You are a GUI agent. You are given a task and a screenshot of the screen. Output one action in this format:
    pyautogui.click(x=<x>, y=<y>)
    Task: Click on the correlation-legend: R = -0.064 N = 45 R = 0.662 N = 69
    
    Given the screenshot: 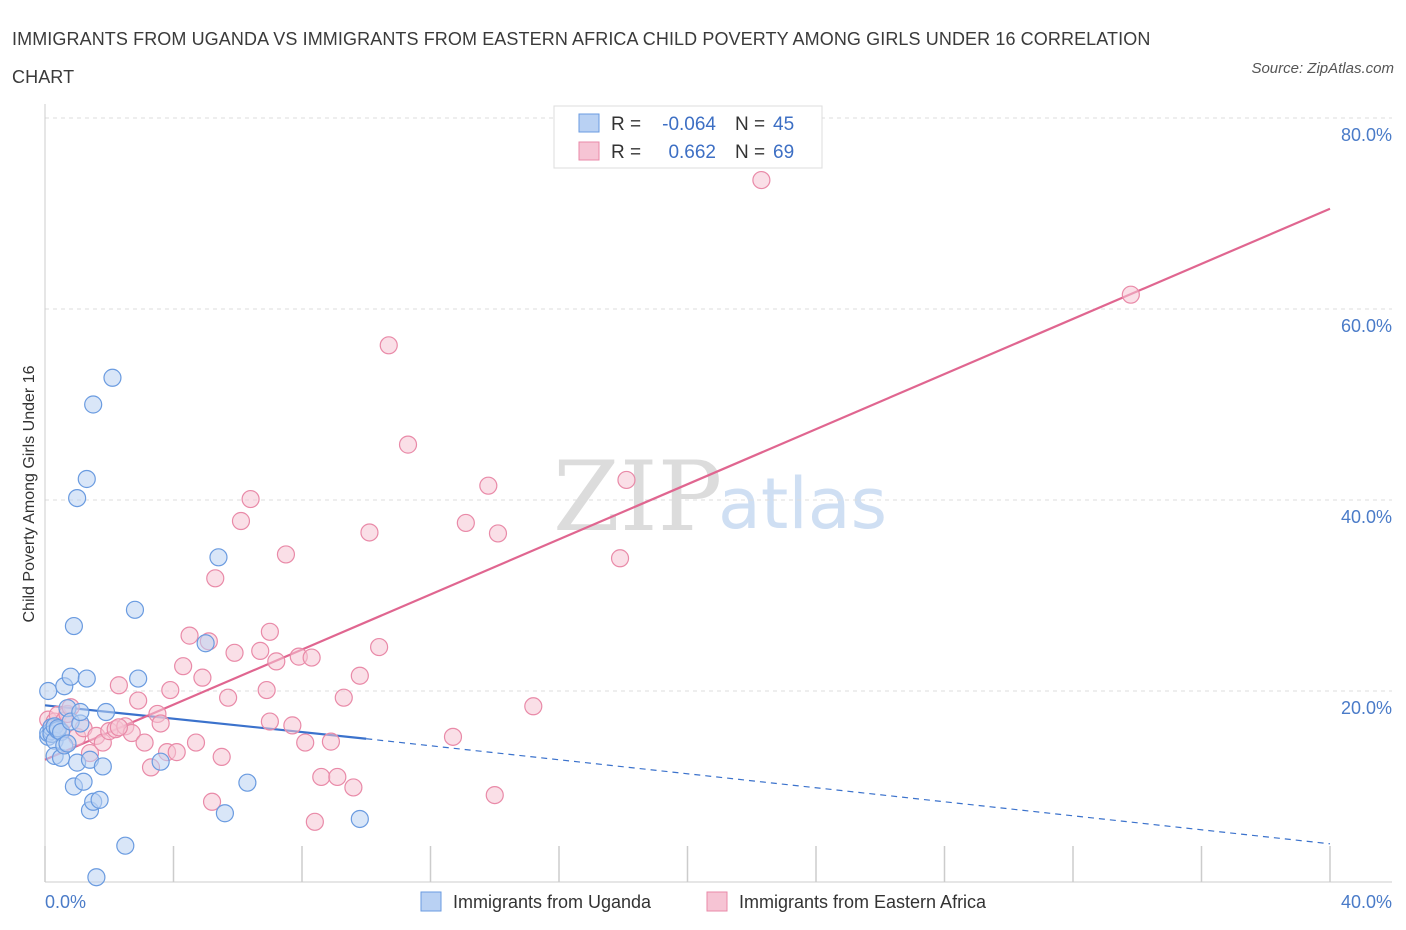 What is the action you would take?
    pyautogui.click(x=688, y=137)
    